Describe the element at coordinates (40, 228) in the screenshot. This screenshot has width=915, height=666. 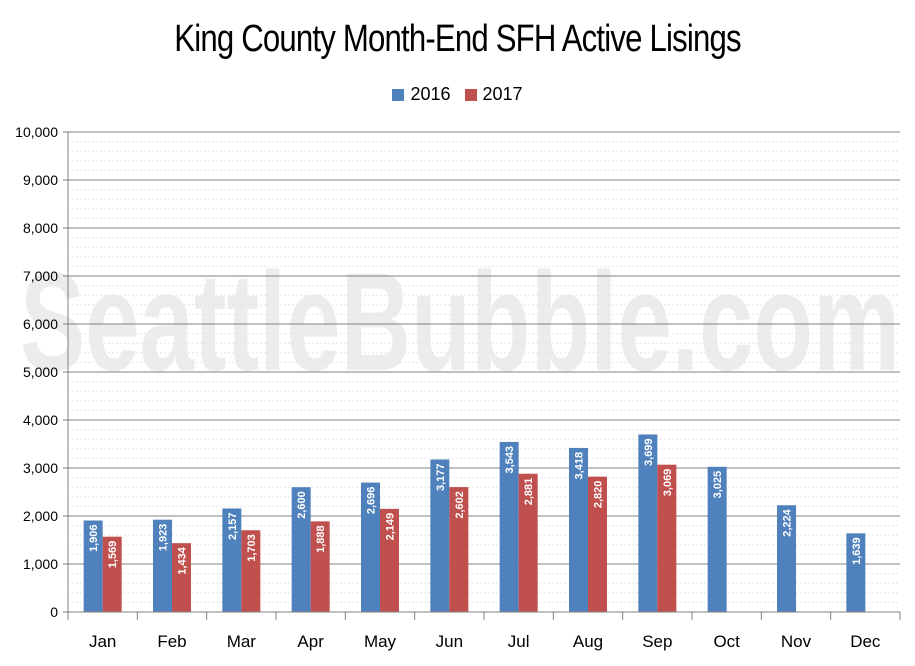
I see `y-tick-label: 8,000` at that location.